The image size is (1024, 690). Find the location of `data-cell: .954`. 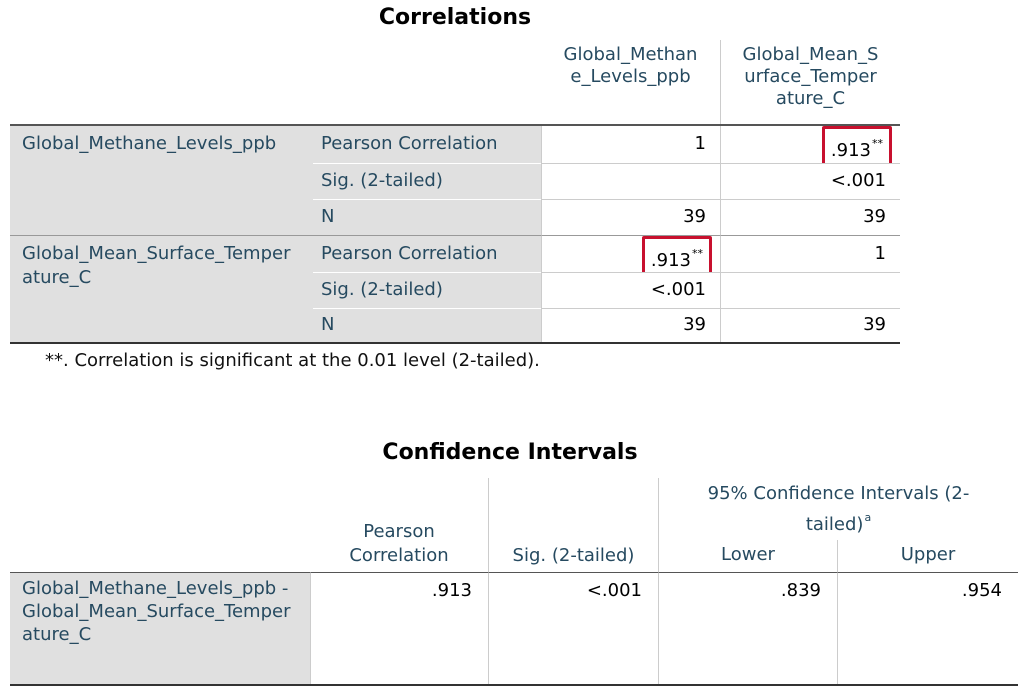

data-cell: .954 is located at coordinates (927, 628).